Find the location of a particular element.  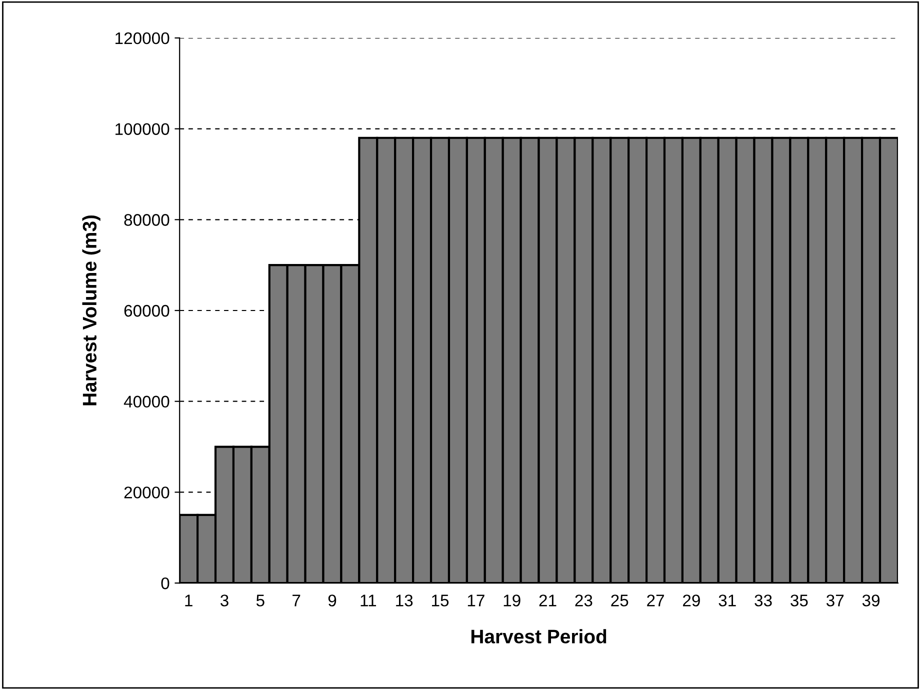

x-tick-label: 17 is located at coordinates (476, 600).